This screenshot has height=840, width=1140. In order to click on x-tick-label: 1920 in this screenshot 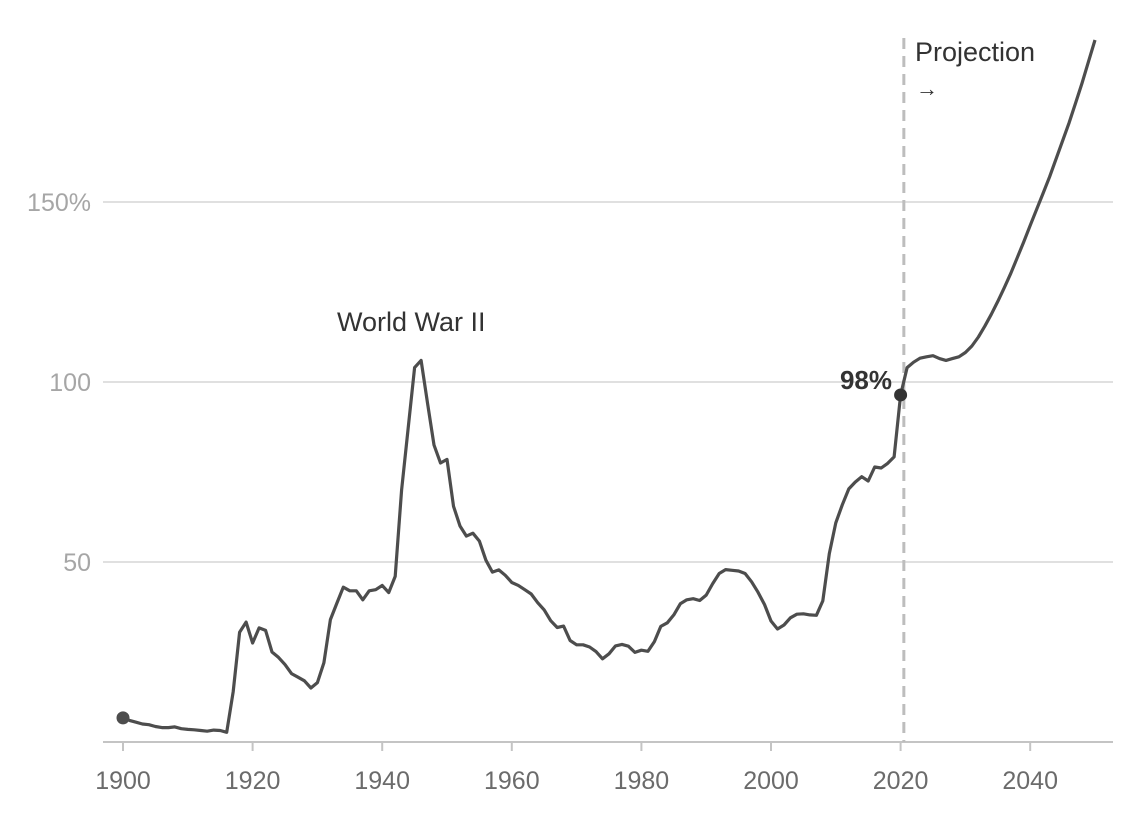, I will do `click(253, 781)`.